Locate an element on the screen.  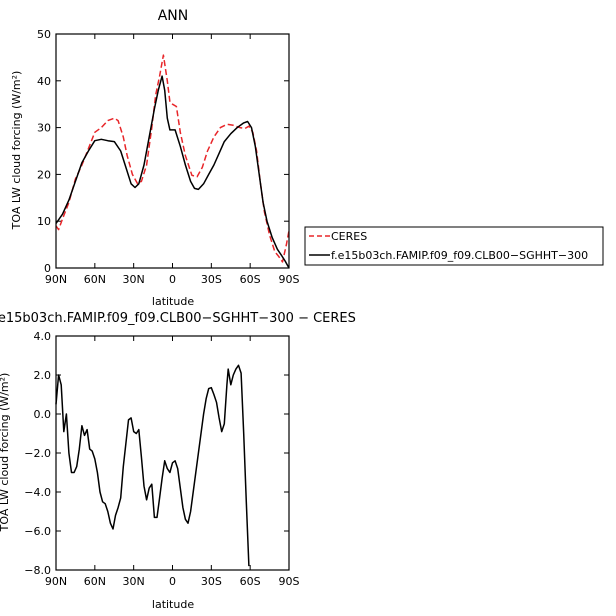
top-y-tick-labels: 0 10 20 30 40 50 is located at coordinates (44, 151).